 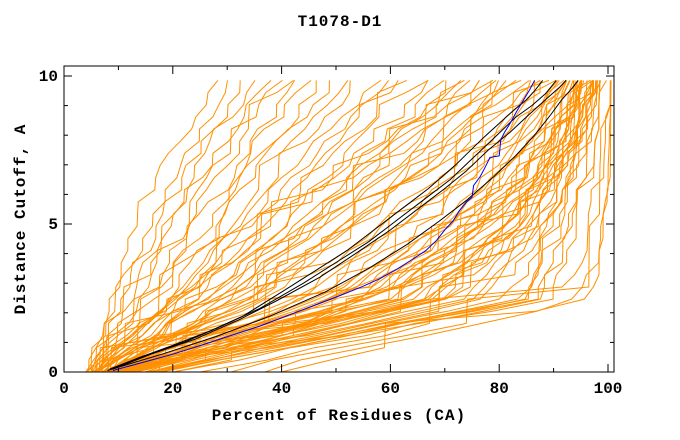 I want to click on x-tick-label: 20, so click(x=172, y=389).